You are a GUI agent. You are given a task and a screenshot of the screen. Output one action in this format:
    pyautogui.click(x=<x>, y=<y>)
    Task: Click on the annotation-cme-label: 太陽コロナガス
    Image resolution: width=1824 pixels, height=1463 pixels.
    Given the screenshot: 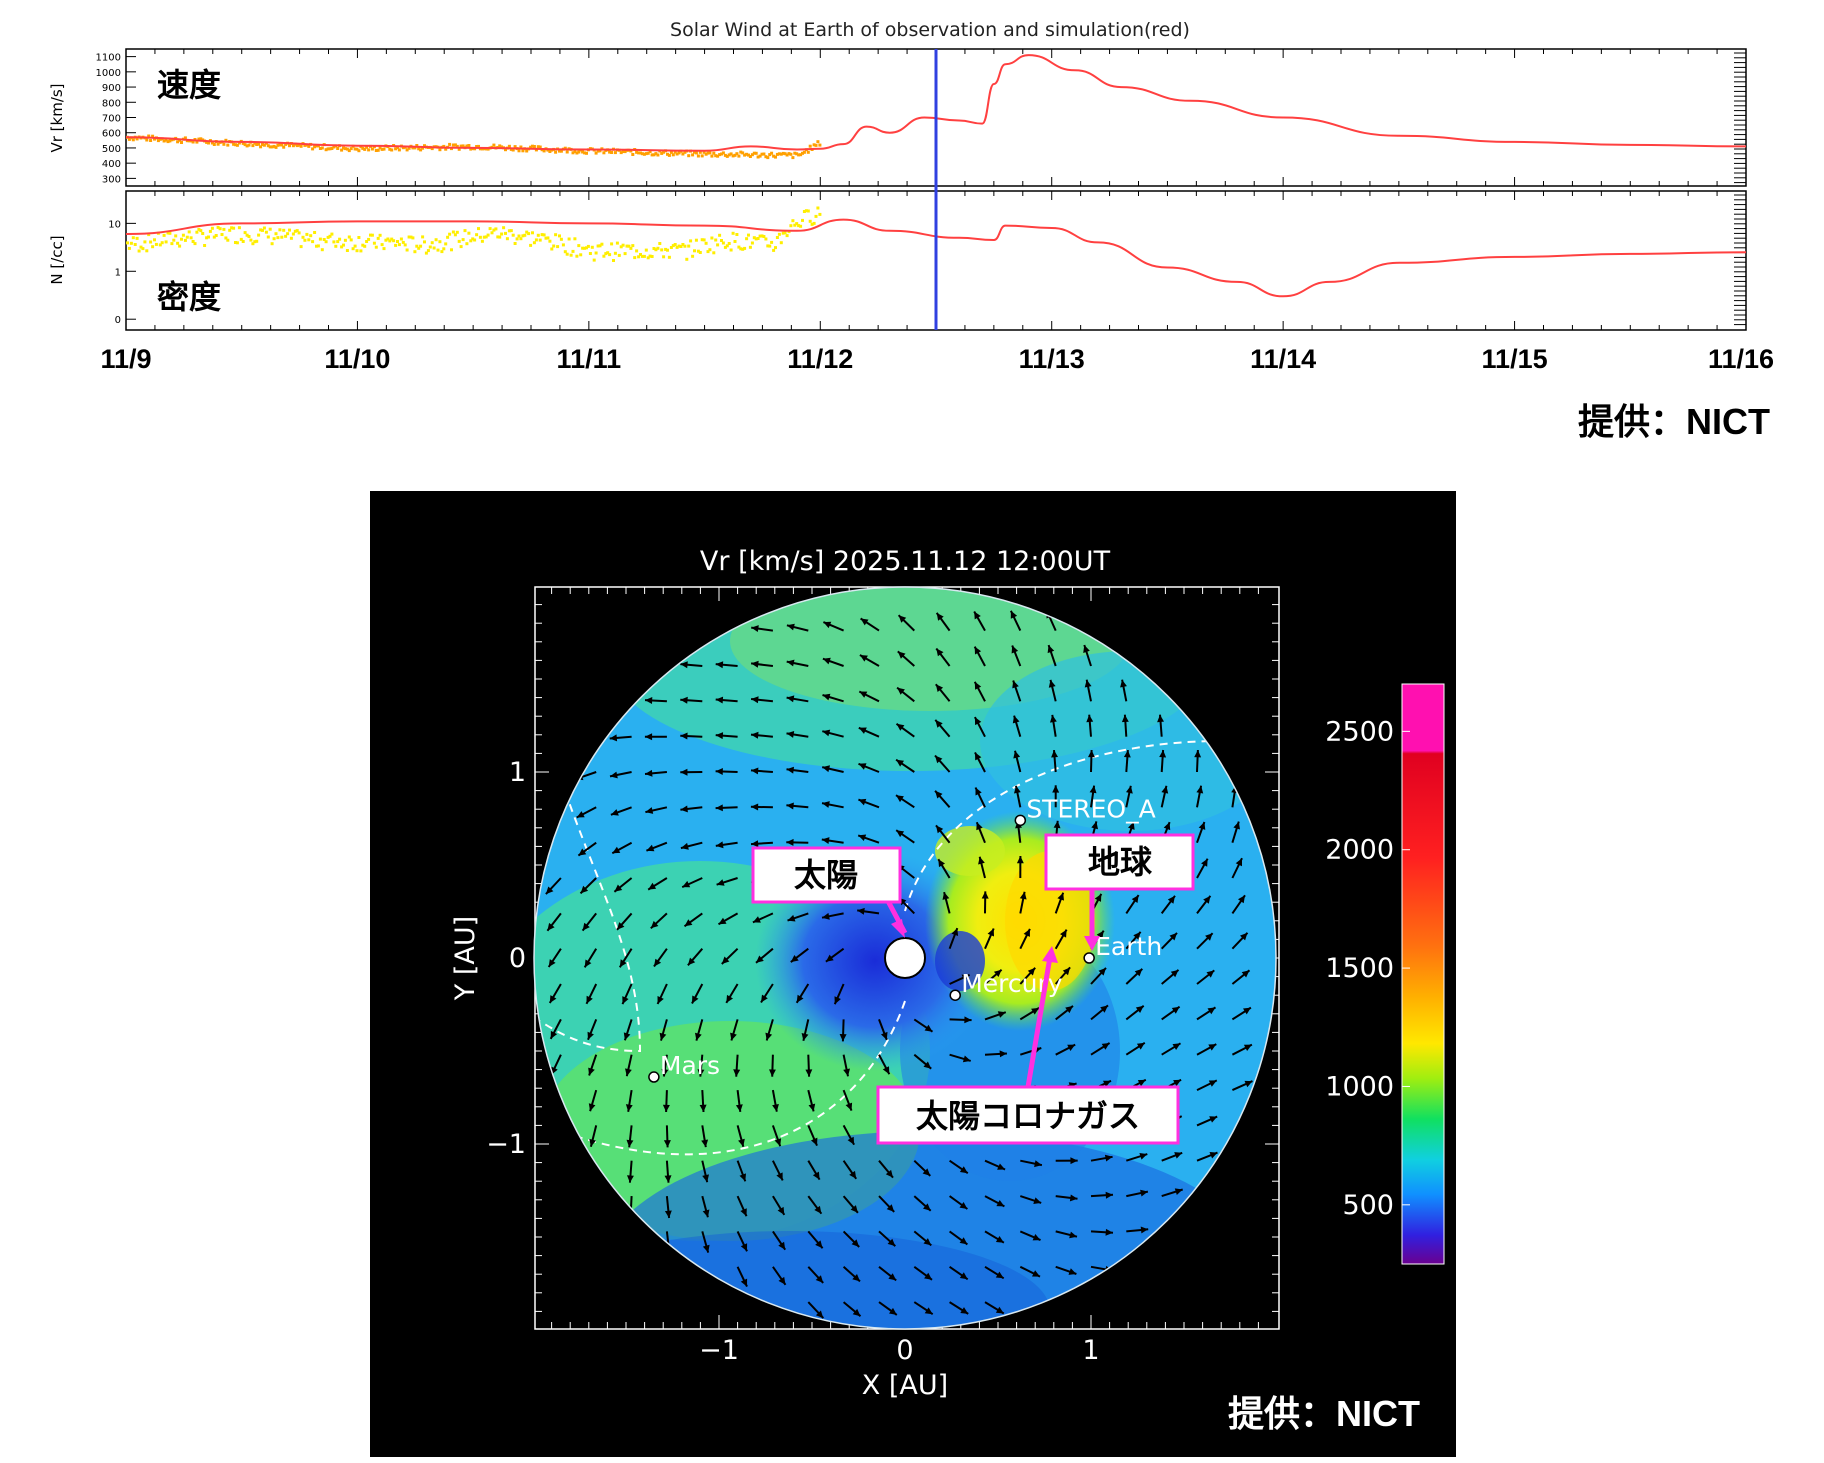 What is the action you would take?
    pyautogui.click(x=1028, y=1116)
    